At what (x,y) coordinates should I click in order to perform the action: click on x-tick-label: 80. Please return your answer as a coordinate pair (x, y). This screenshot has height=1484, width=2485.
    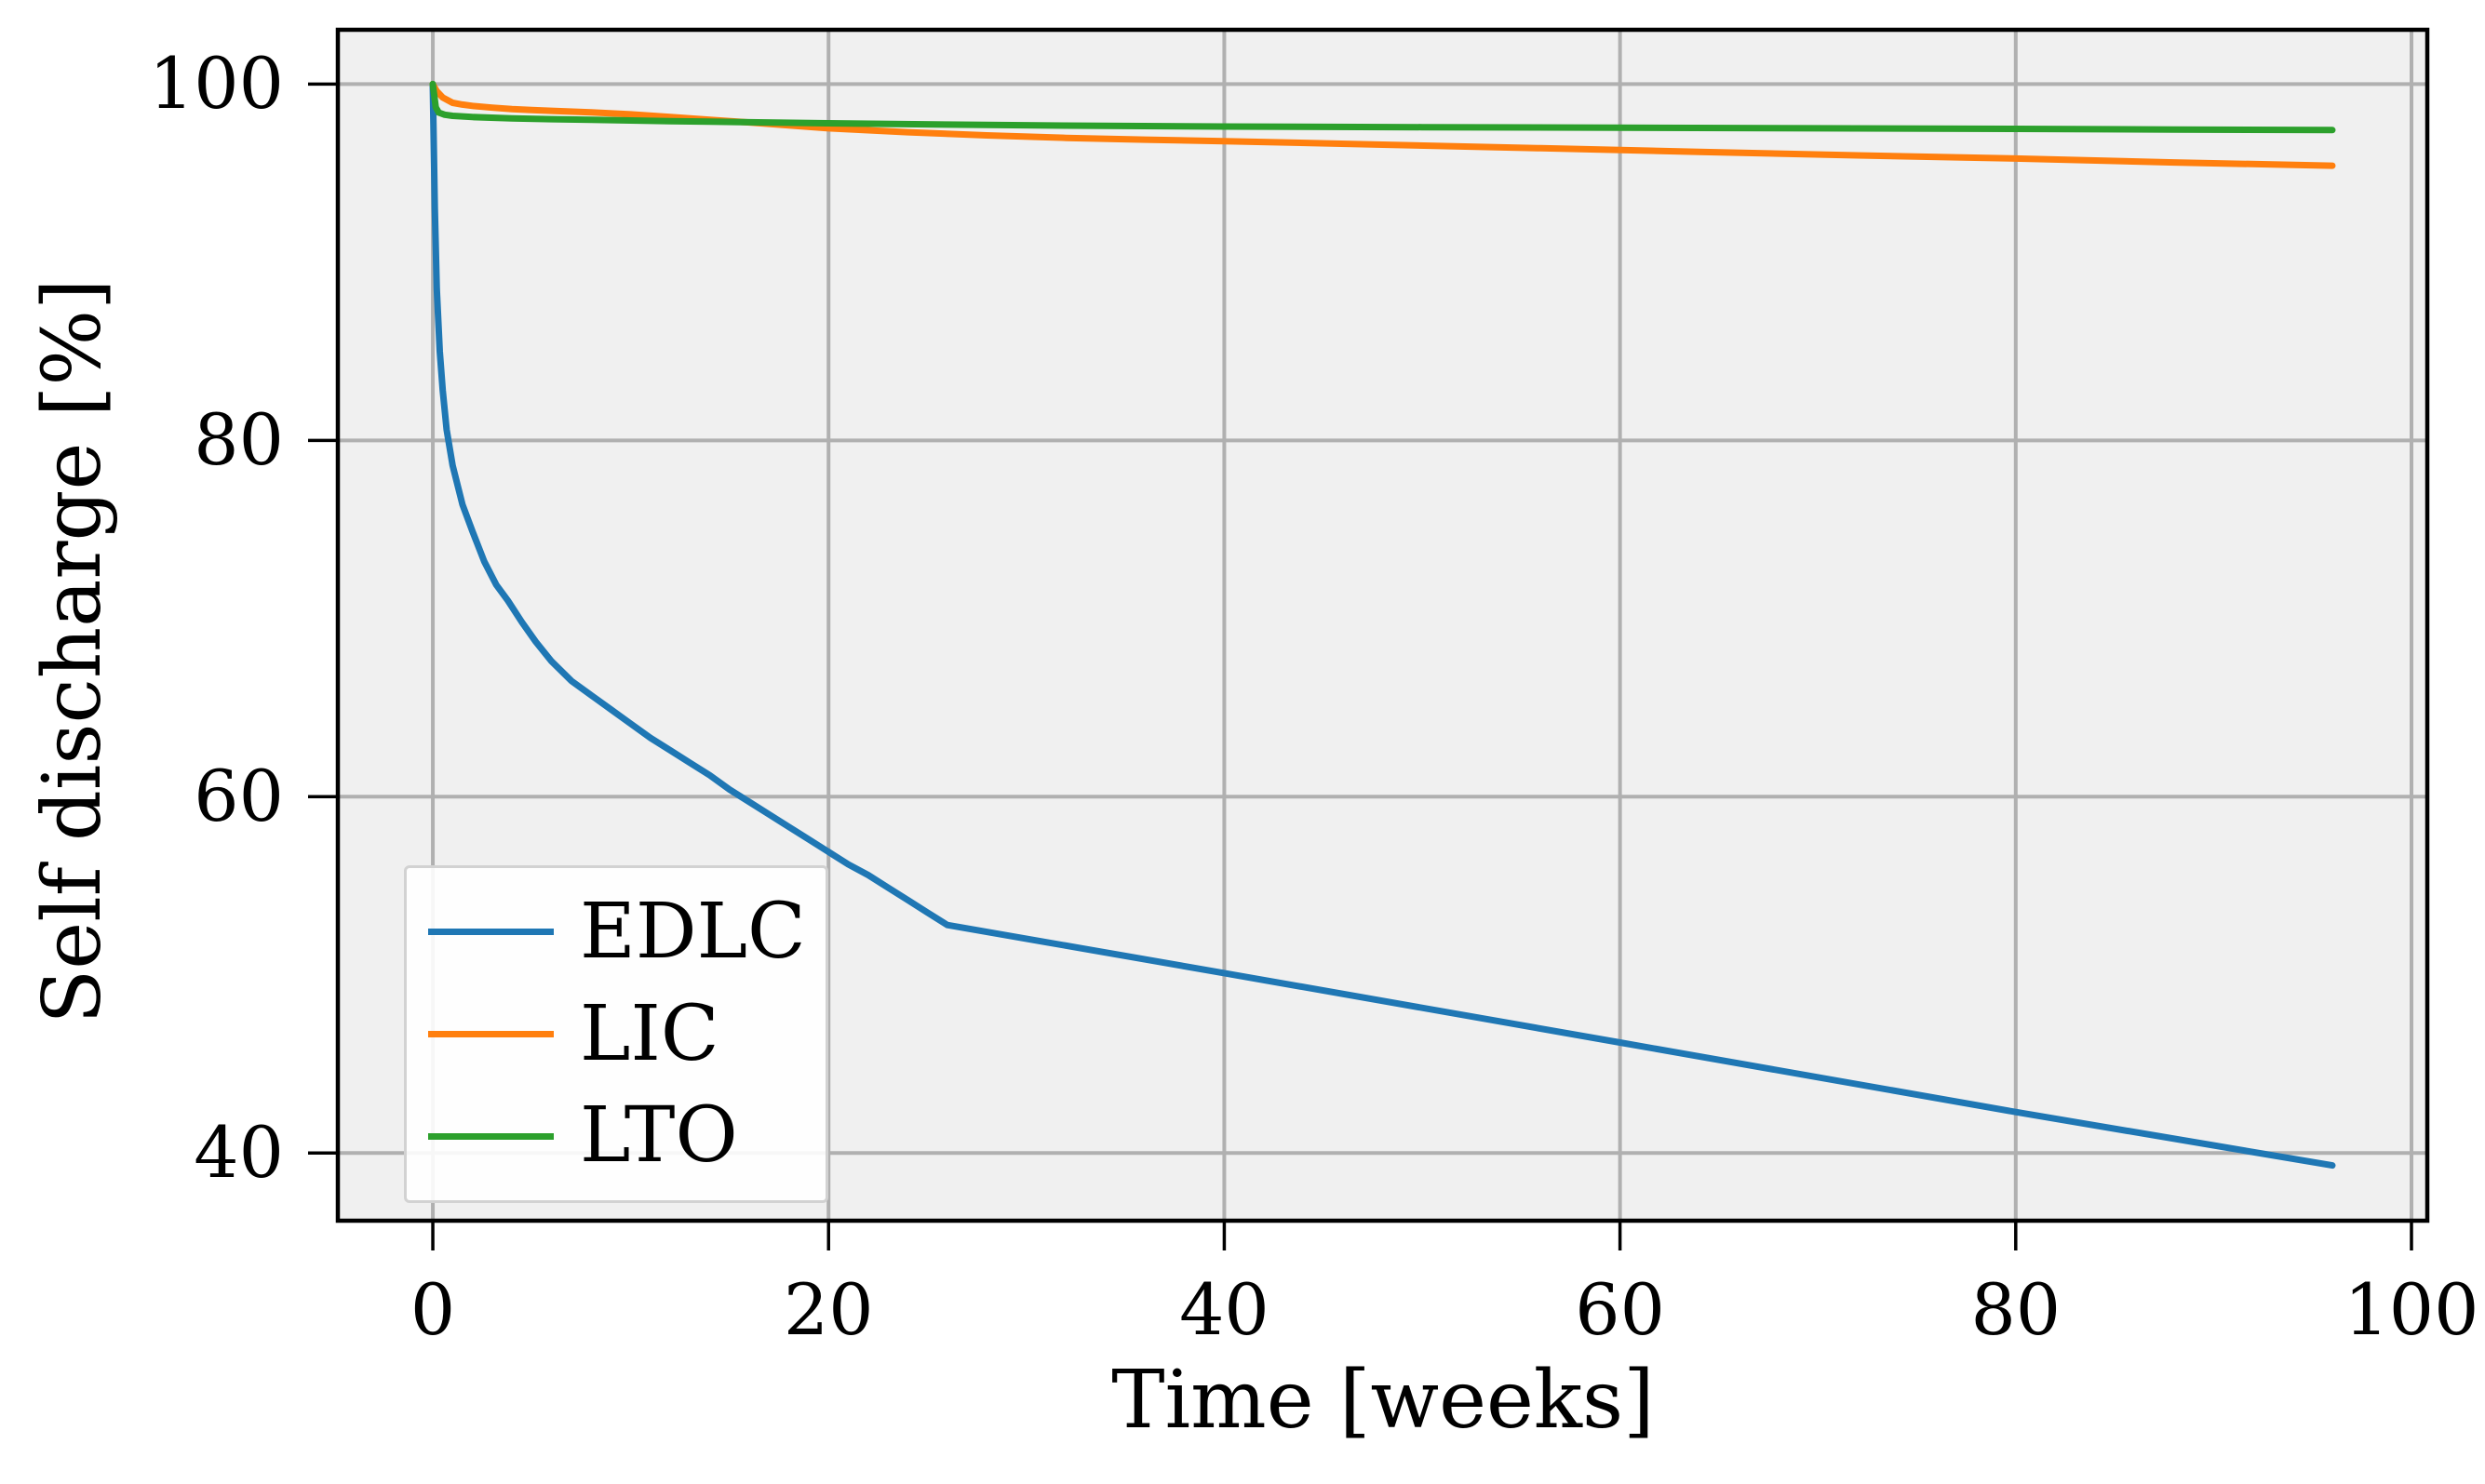
    Looking at the image, I should click on (2016, 1309).